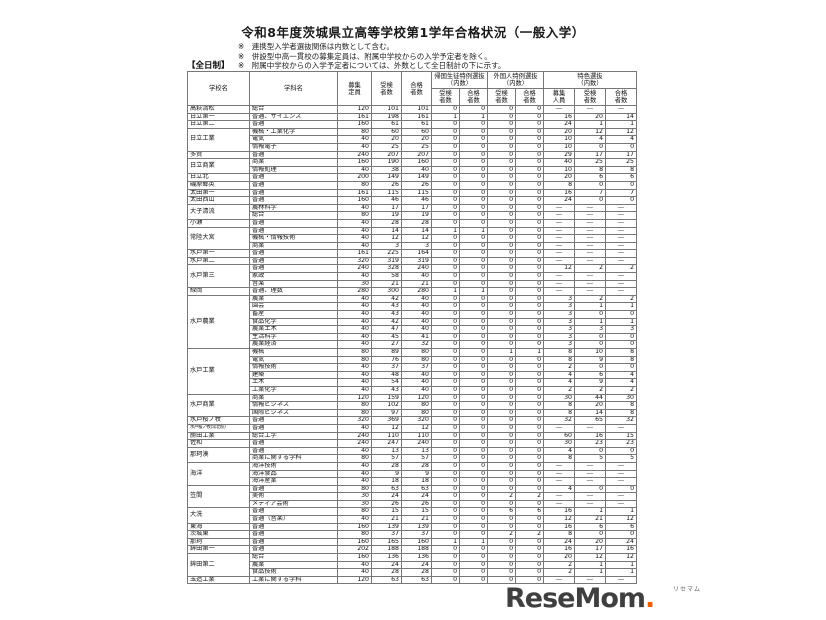  What do you see at coordinates (412, 322) in the screenshot?
I see `table-row: 水戸農業 農業 40 42 40 0 0 0 0 3 2 2` at bounding box center [412, 322].